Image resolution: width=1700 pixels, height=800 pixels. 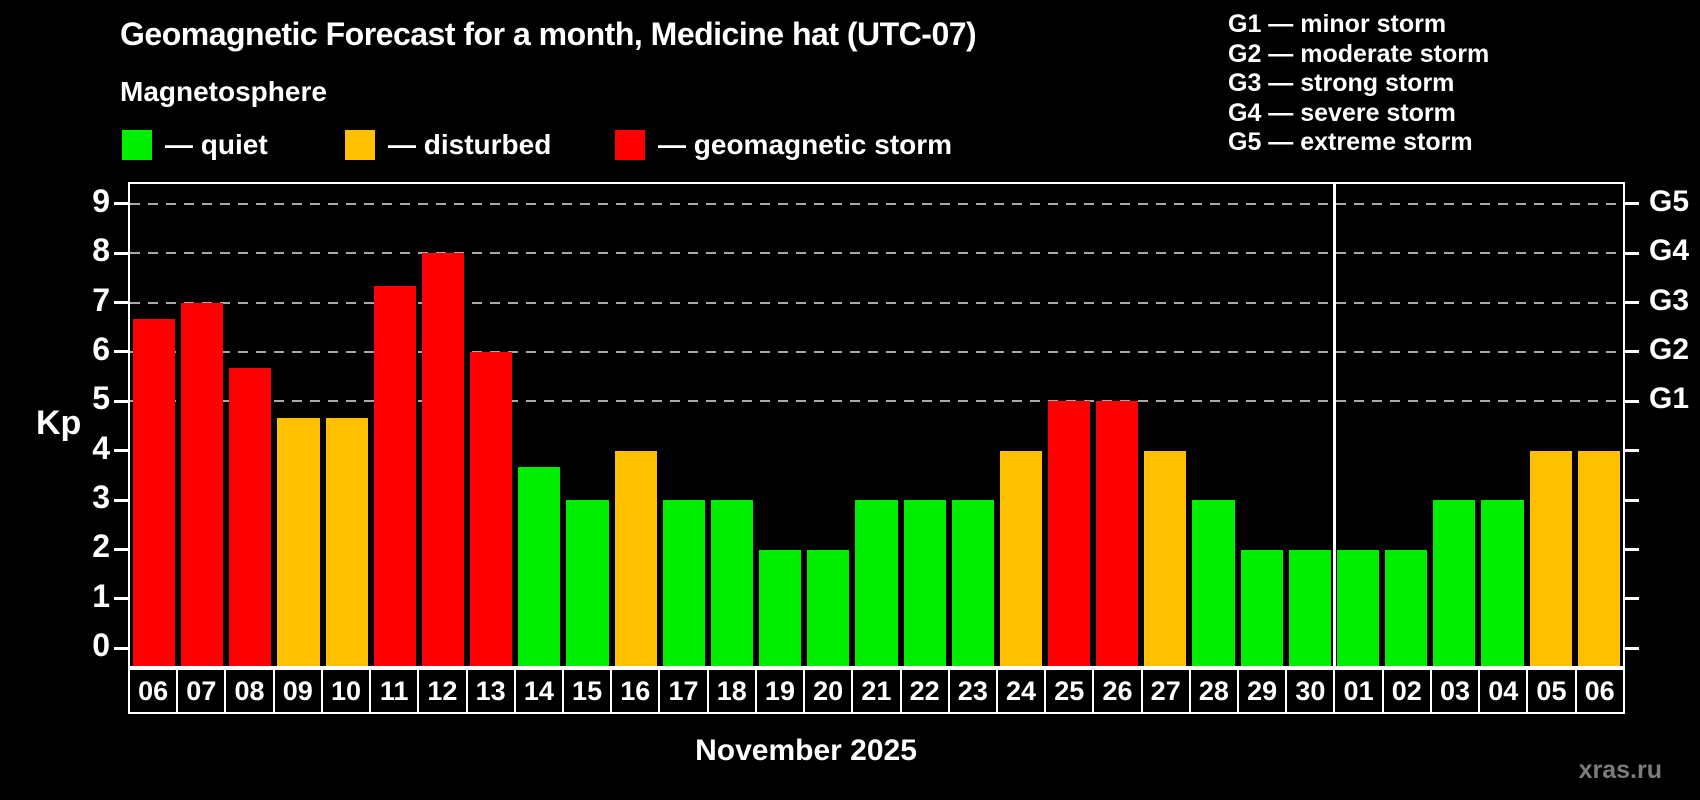 I want to click on y-tick-label: 6, so click(x=101, y=348).